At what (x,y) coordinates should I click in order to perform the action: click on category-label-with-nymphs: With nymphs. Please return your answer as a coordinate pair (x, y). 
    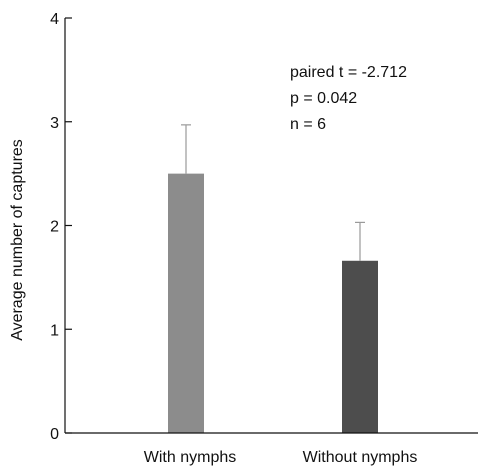
    Looking at the image, I should click on (190, 457).